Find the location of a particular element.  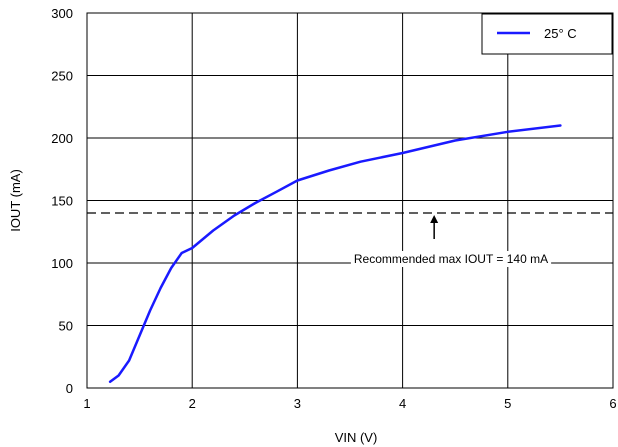

x-axis: 1 2 3 4 5 6 is located at coordinates (349, 403).